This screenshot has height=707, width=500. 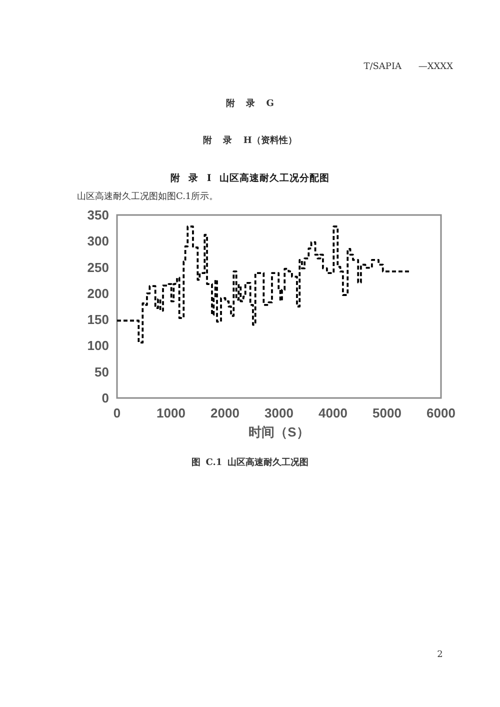 I want to click on y-tick-label: 50, so click(x=101, y=372).